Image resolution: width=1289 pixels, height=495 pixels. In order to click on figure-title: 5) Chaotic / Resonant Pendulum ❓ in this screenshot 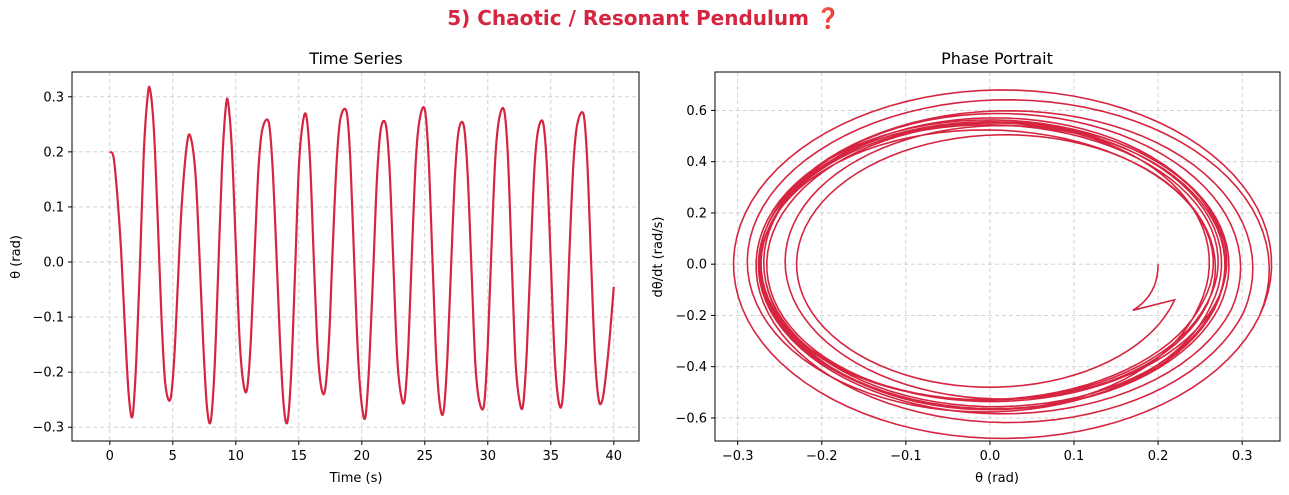, I will do `click(644, 18)`.